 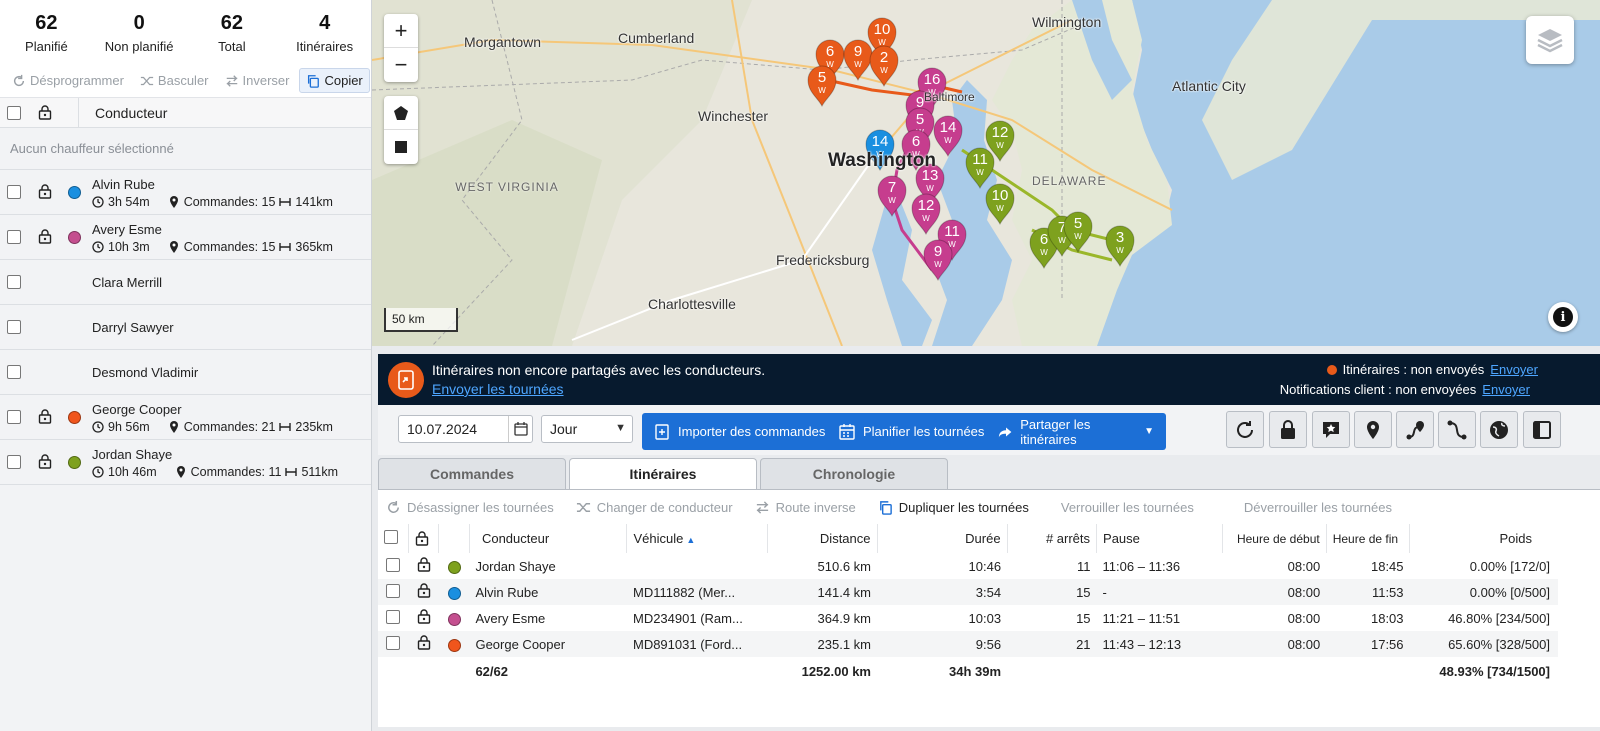 I want to click on driver-row: Jordan Shaye 10h 46m Commandes: 11 511km, so click(x=185, y=462).